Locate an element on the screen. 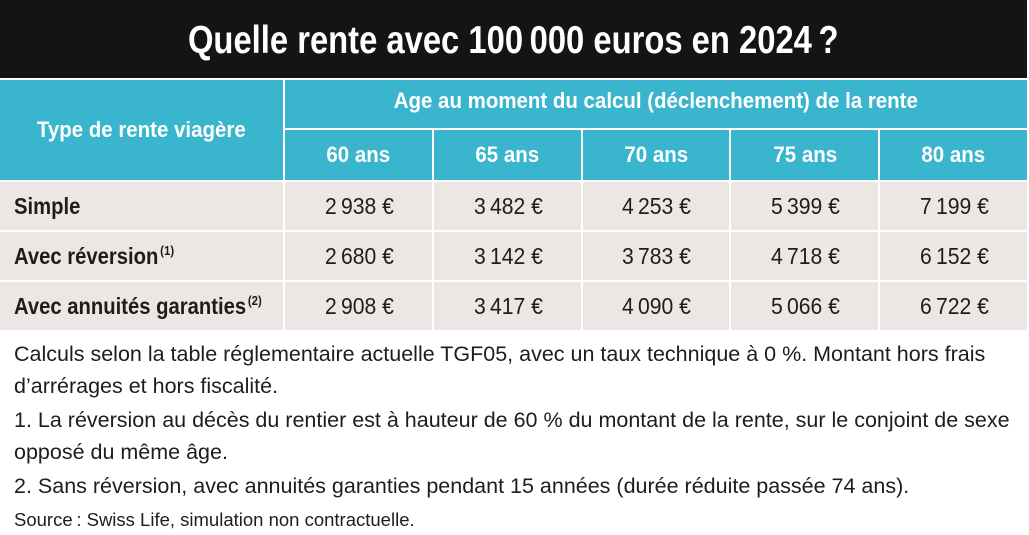 Image resolution: width=1029 pixels, height=535 pixels. value-cell: 2 908 € is located at coordinates (358, 306).